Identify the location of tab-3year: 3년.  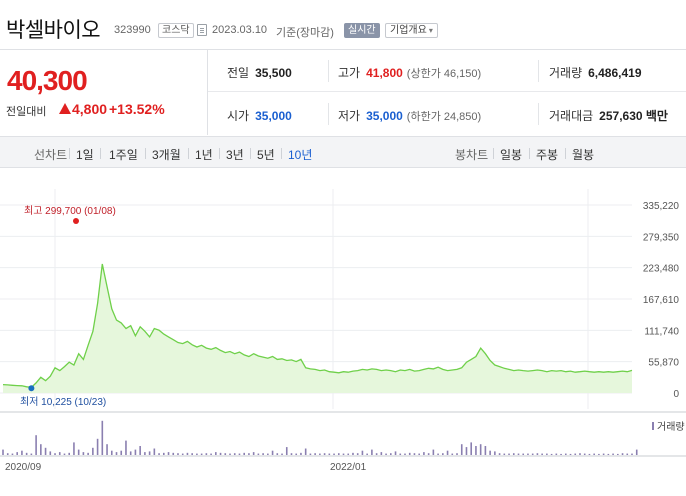
(235, 155).